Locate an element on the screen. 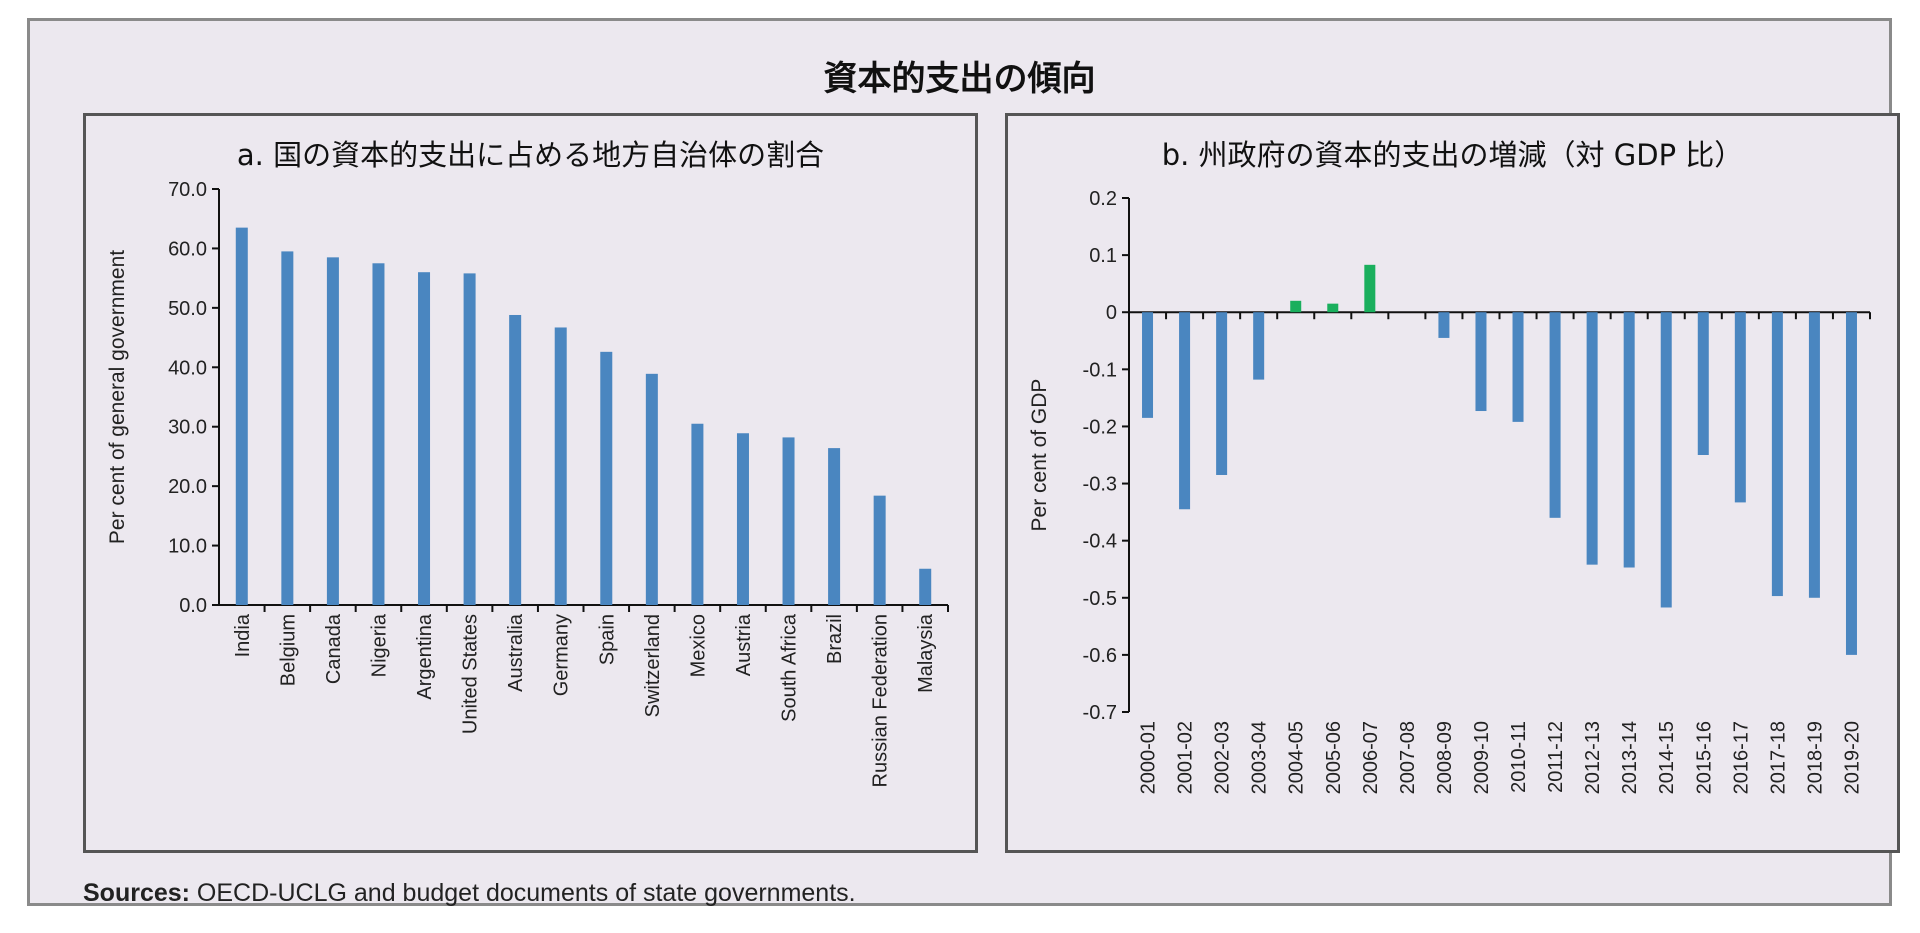 The width and height of the screenshot is (1920, 933). y-tick-label: 0 is located at coordinates (1111, 313).